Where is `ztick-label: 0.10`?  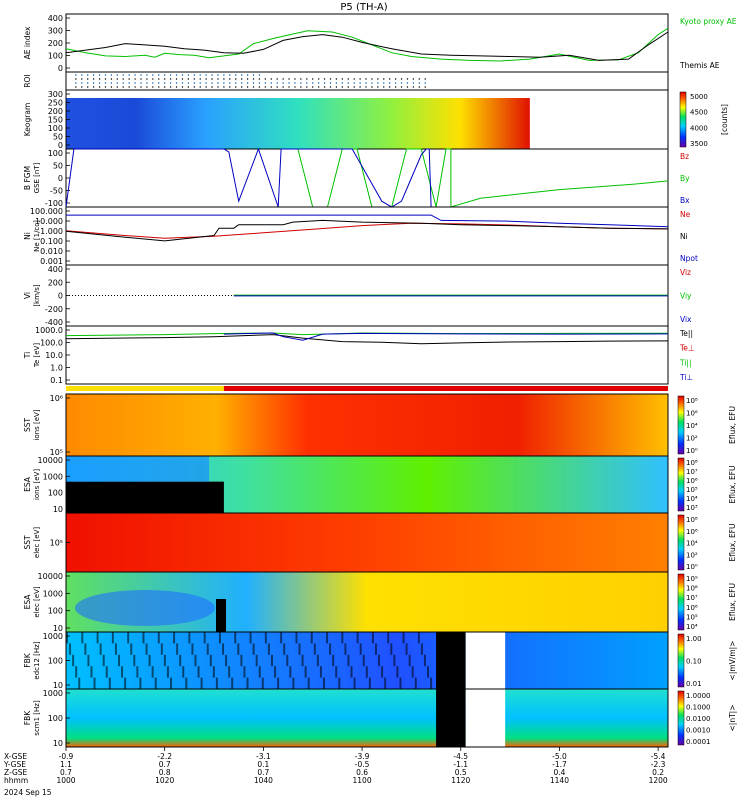
ztick-label: 0.10 is located at coordinates (694, 662).